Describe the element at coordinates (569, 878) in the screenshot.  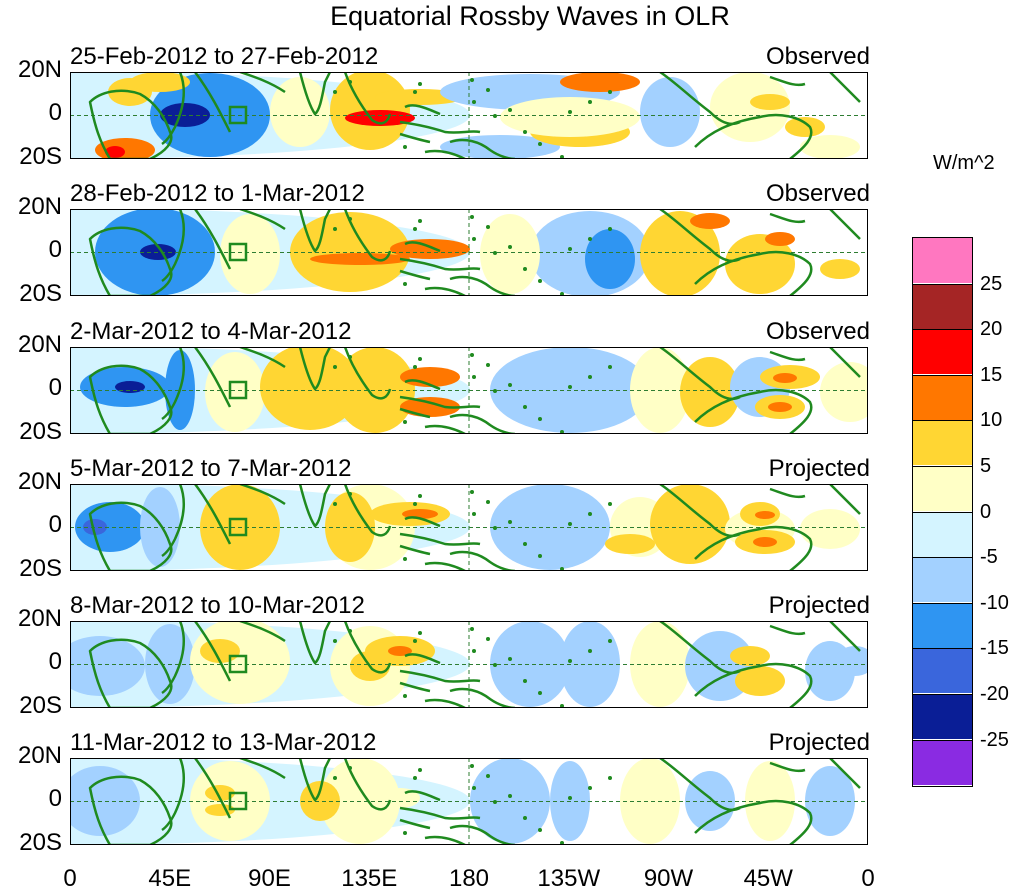
I see `lon-label: 135W` at that location.